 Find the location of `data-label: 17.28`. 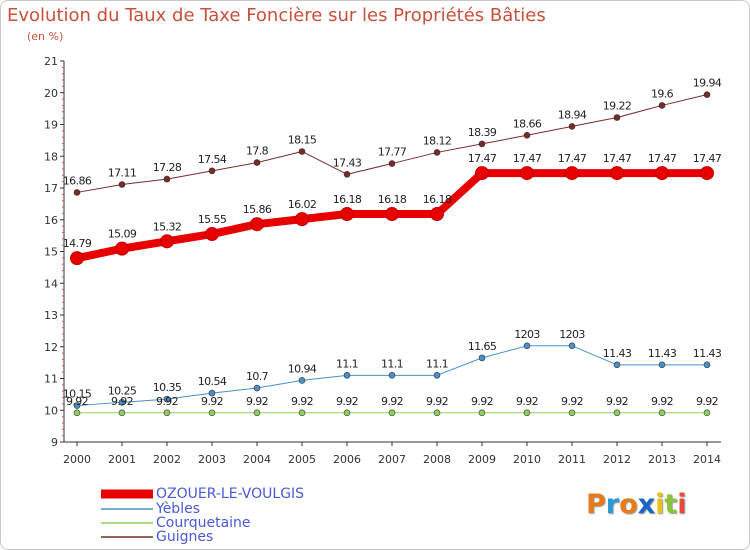

data-label: 17.28 is located at coordinates (167, 167).